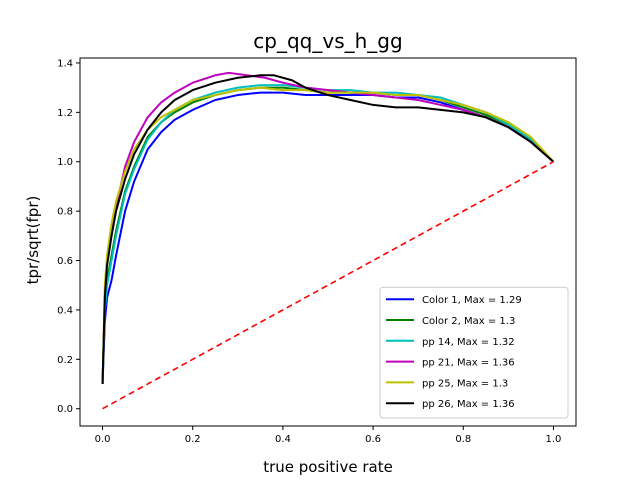 Image resolution: width=640 pixels, height=480 pixels. What do you see at coordinates (65, 360) in the screenshot?
I see `y-tick-label: 0.2` at bounding box center [65, 360].